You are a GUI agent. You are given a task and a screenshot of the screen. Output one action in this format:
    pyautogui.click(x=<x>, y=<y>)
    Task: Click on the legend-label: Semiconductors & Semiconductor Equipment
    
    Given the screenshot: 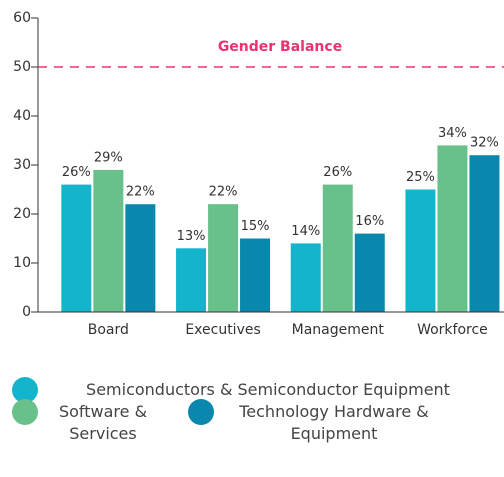 What is the action you would take?
    pyautogui.click(x=268, y=389)
    